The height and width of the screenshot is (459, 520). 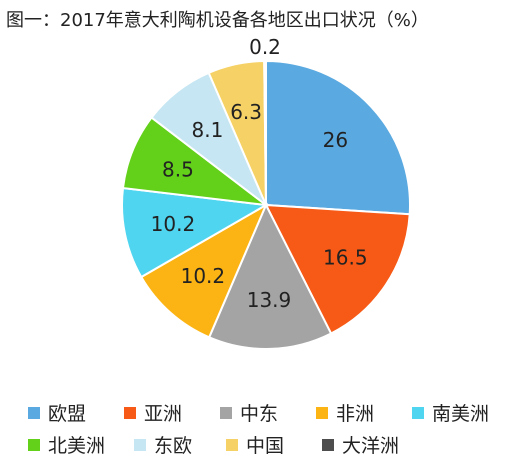 What do you see at coordinates (173, 446) in the screenshot?
I see `legend-label: 东欧` at bounding box center [173, 446].